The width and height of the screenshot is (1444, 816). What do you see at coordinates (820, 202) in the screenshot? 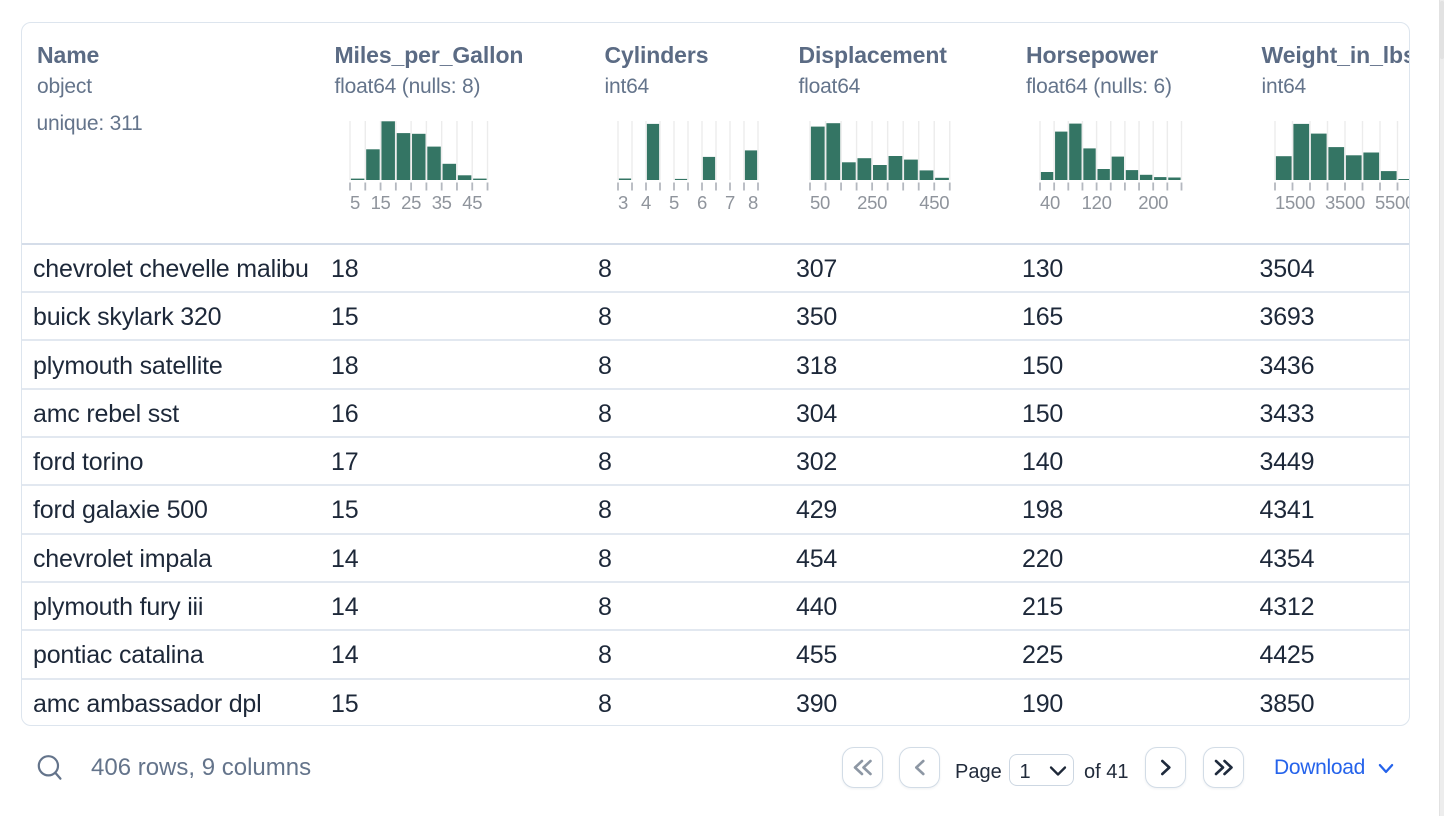
I see `svg-text: 50` at bounding box center [820, 202].